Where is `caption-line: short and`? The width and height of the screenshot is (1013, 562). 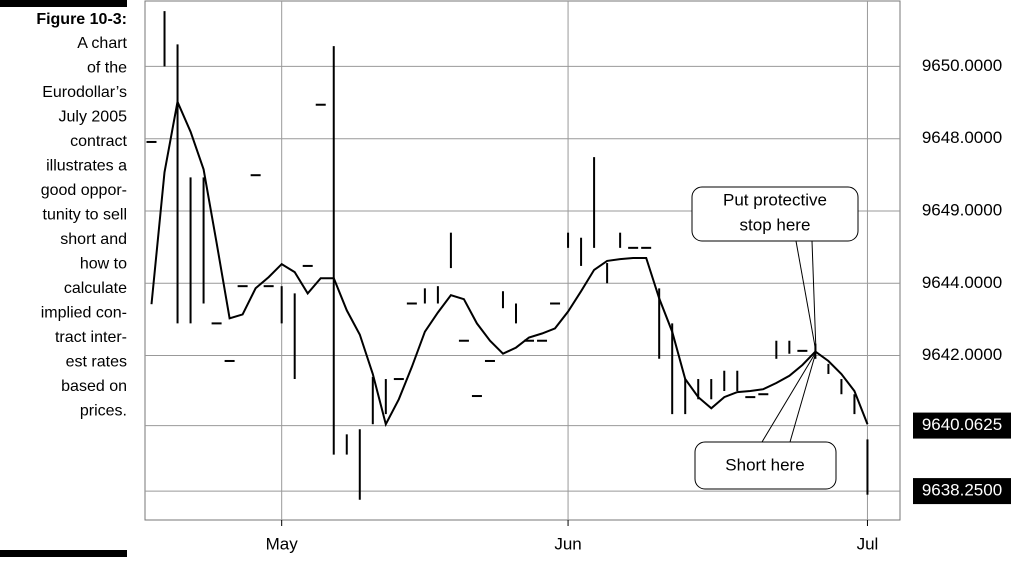 caption-line: short and is located at coordinates (93, 239).